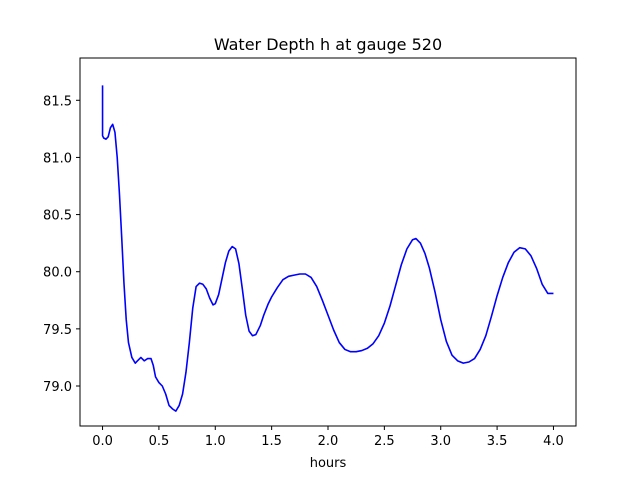 The height and width of the screenshot is (480, 640). Describe the element at coordinates (57, 273) in the screenshot. I see `y-tick-label: 80.0` at that location.